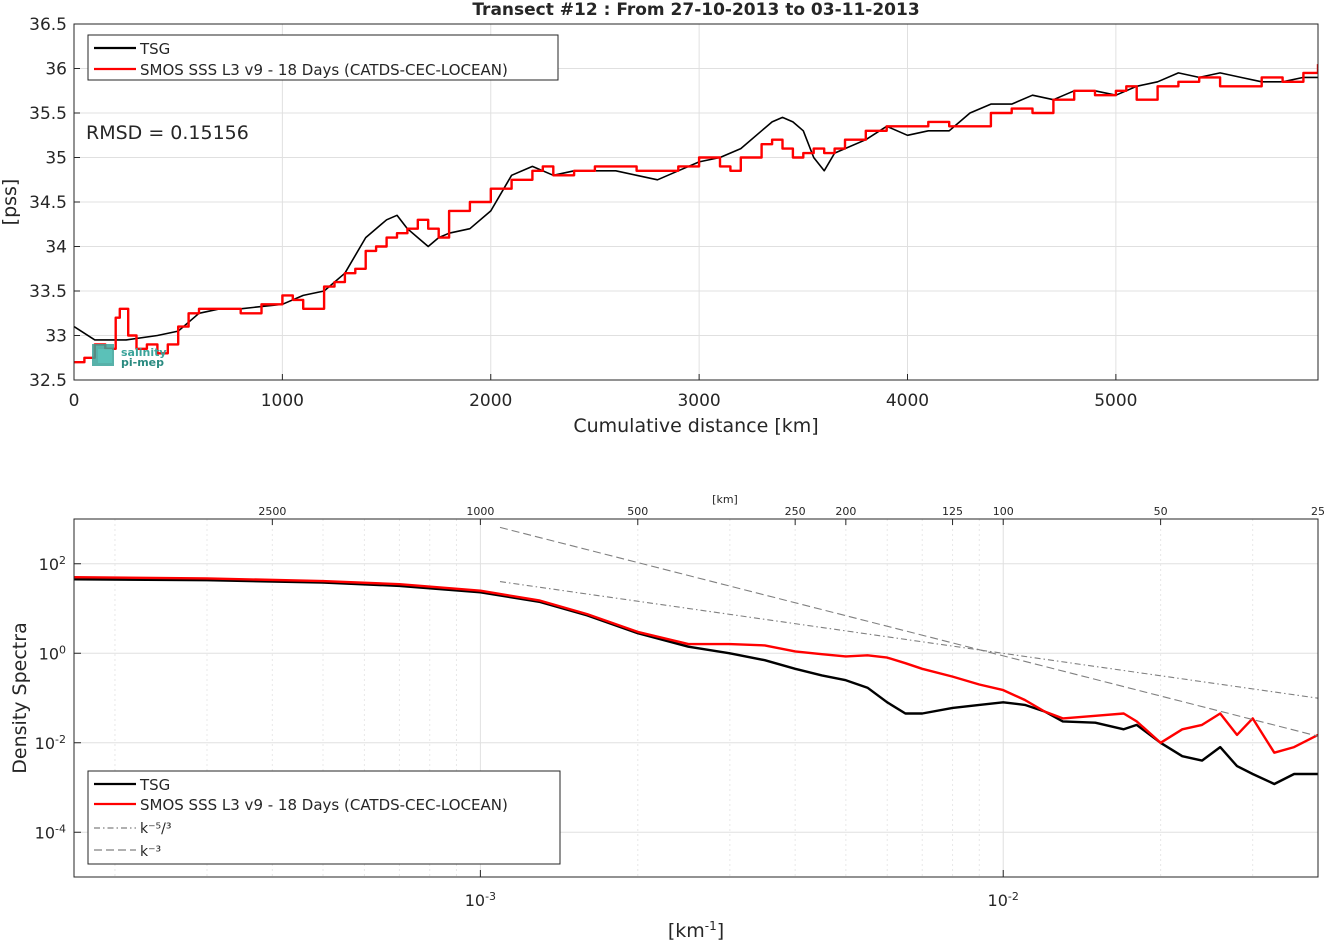 This screenshot has width=1326, height=942. Describe the element at coordinates (167, 133) in the screenshot. I see `rmsd-annotation: RMSD = 0.15156` at that location.